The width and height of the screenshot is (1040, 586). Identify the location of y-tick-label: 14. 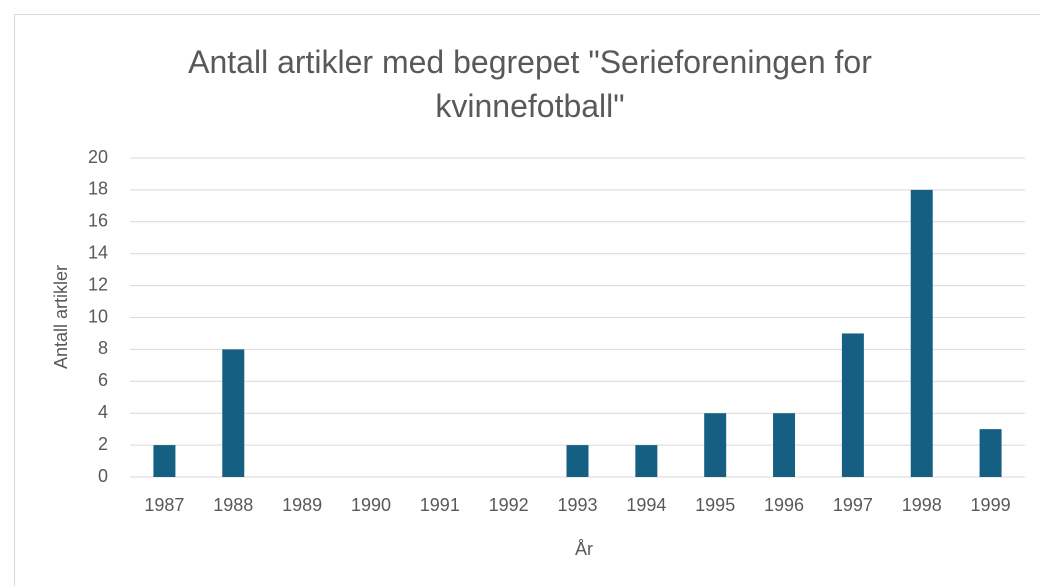
(98, 252).